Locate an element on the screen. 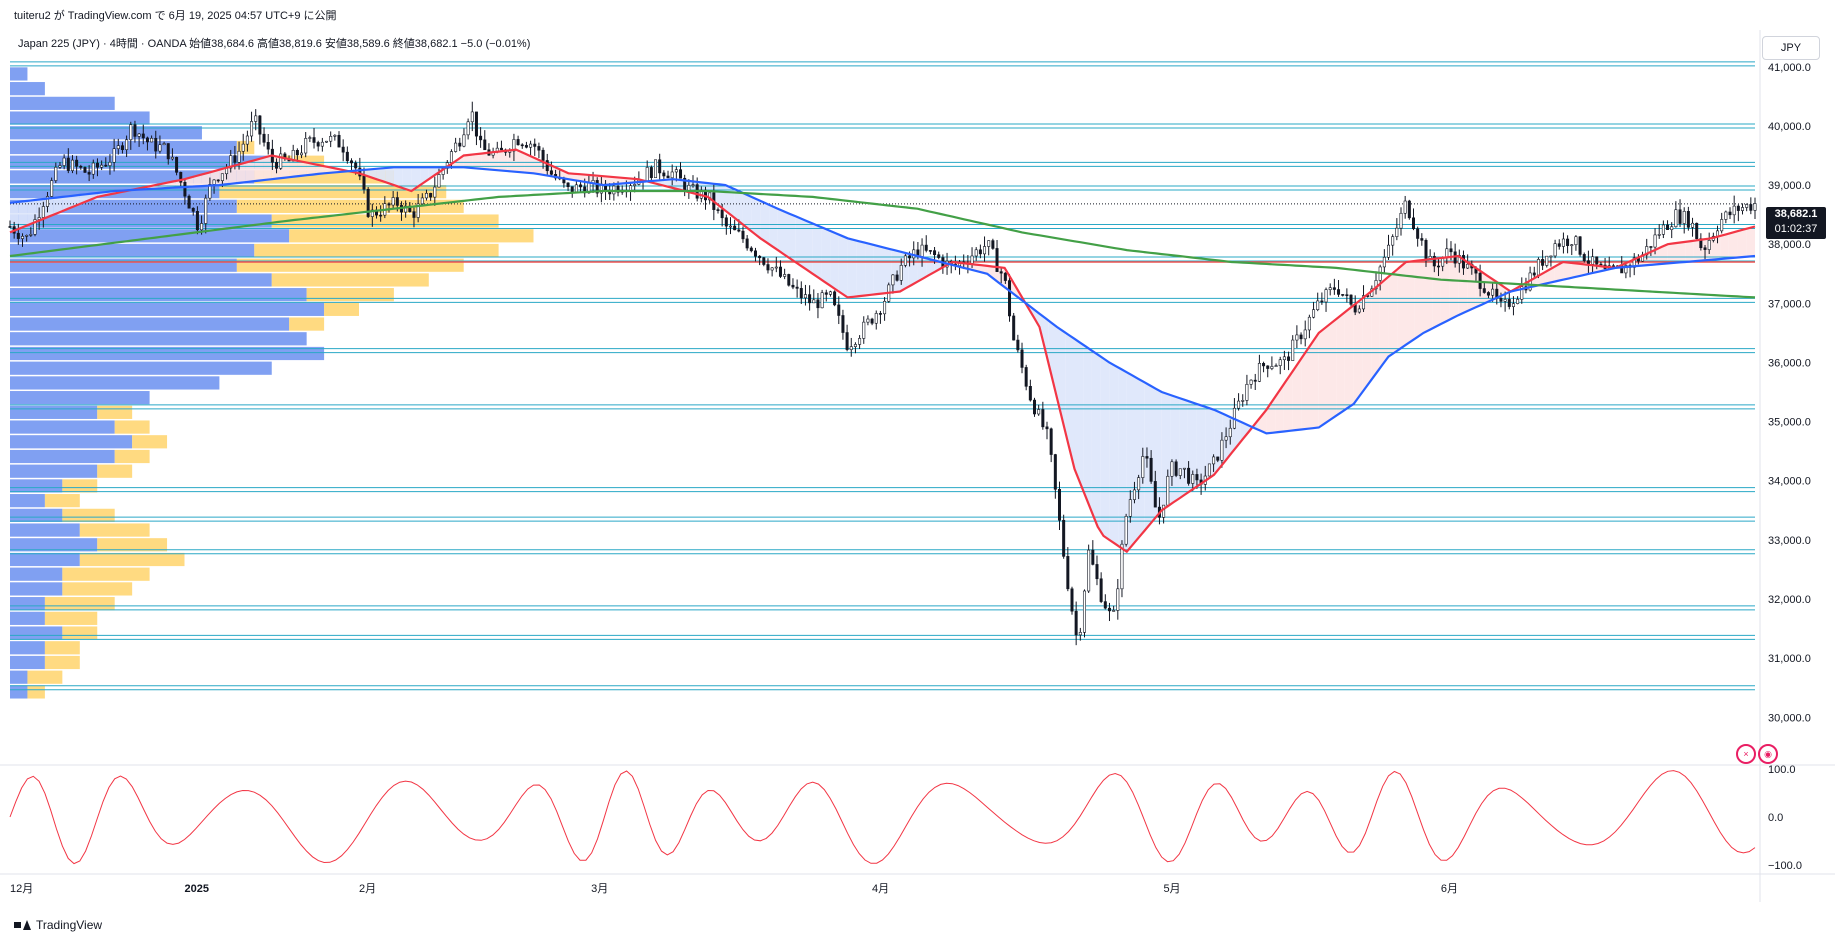  tradingview-brand: TradingView is located at coordinates (58, 925).